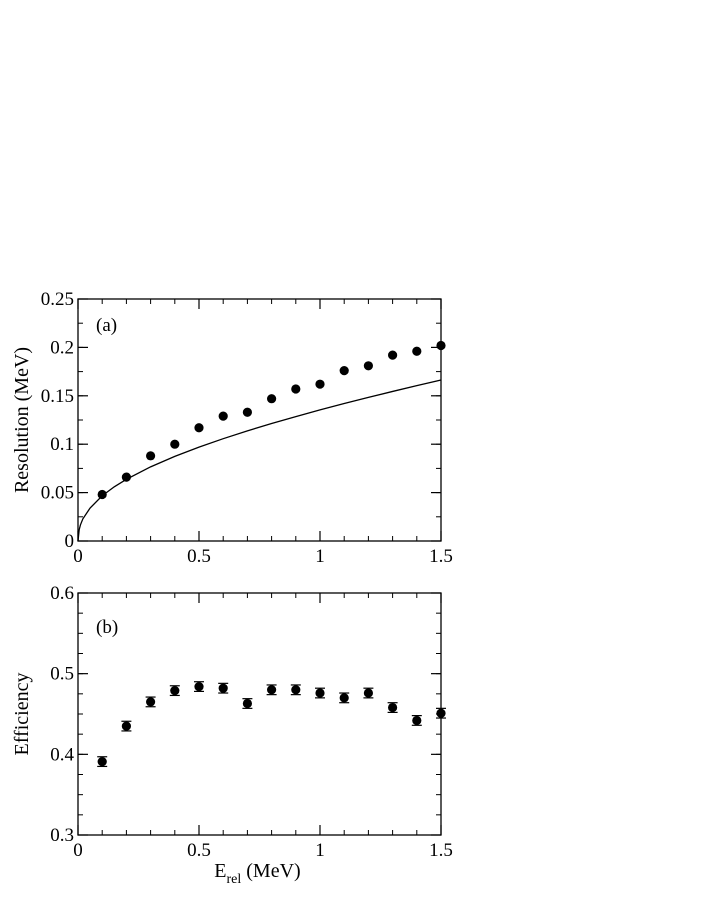 The height and width of the screenshot is (913, 706). Describe the element at coordinates (62, 593) in the screenshot. I see `y-tick-label: 0.6` at that location.